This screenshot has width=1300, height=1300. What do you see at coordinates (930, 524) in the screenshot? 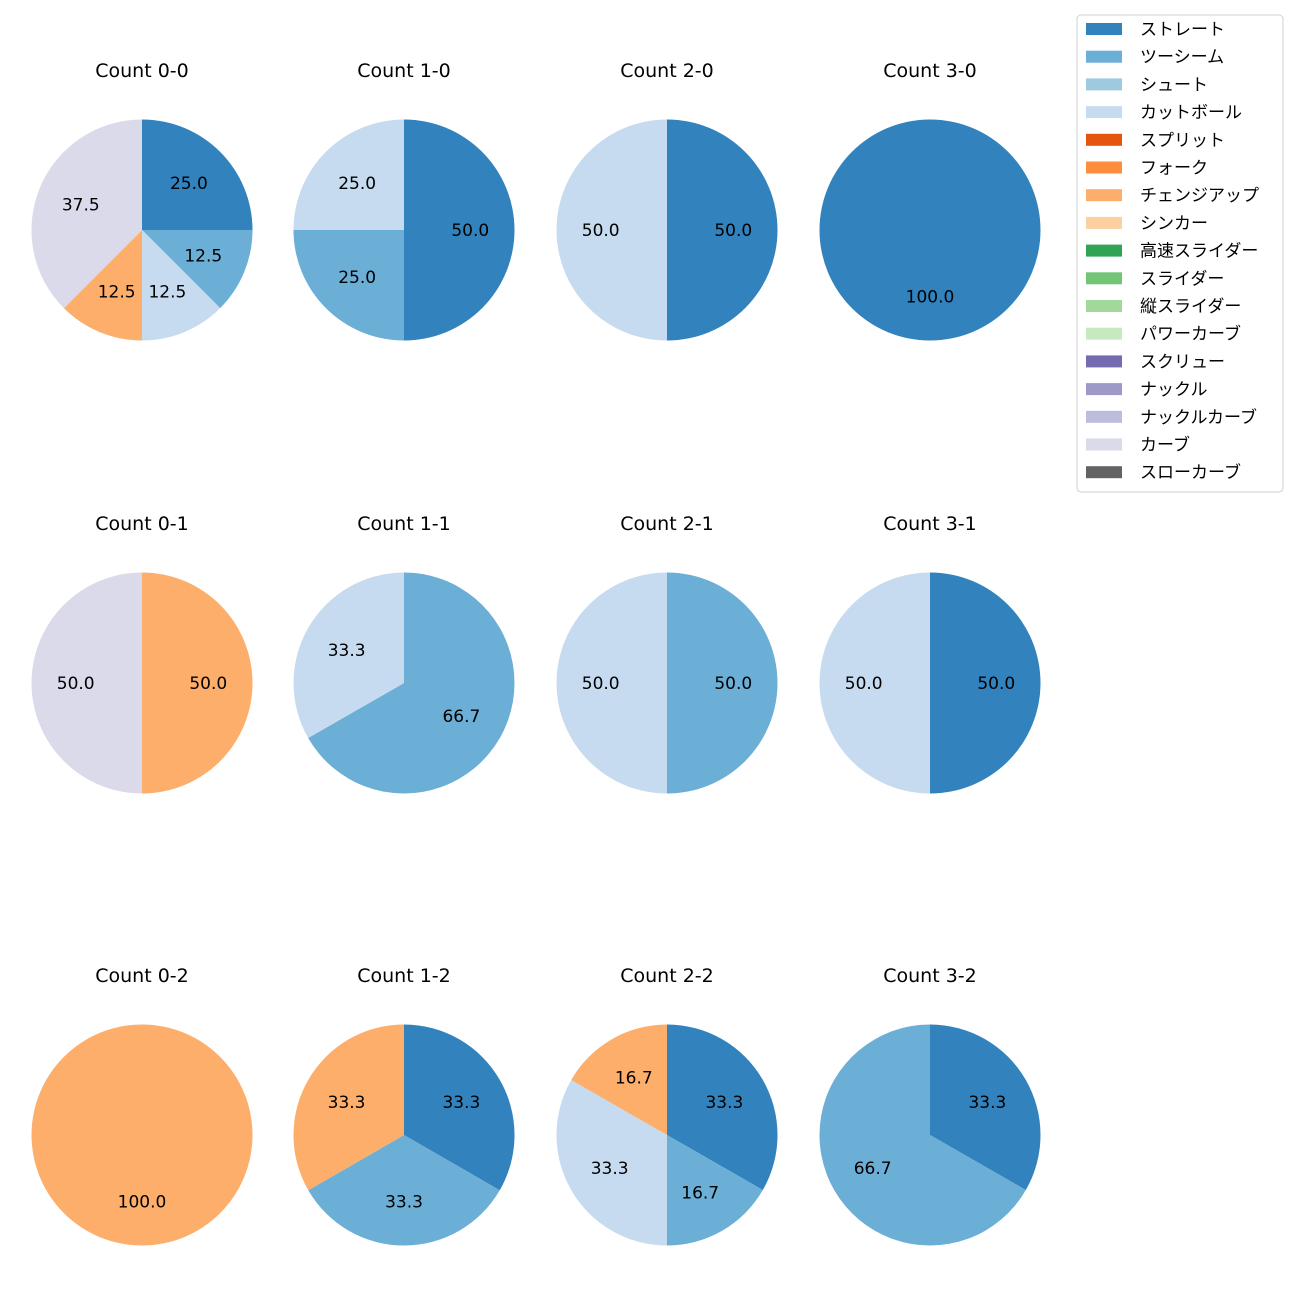
I see `pie-title: Count 3-1` at bounding box center [930, 524].